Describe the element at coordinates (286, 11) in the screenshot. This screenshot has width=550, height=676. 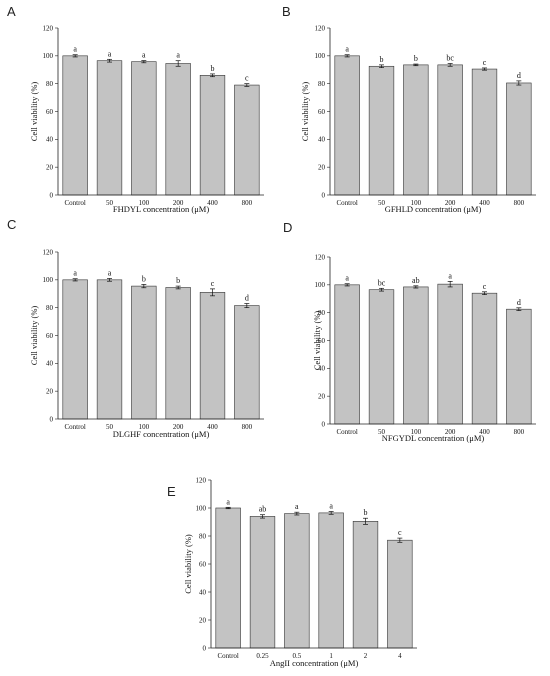
I see `panel-letter: B` at that location.